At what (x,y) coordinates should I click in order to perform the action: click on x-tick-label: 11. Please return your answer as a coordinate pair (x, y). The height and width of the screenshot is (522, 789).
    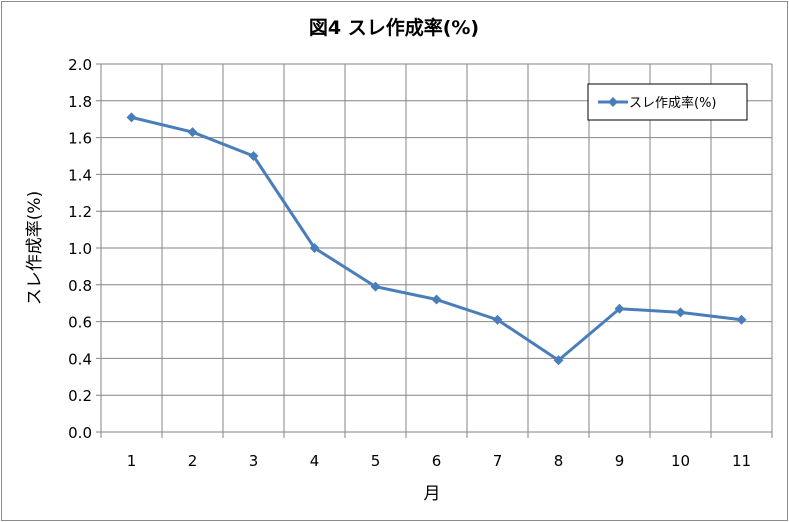
    Looking at the image, I should click on (741, 461).